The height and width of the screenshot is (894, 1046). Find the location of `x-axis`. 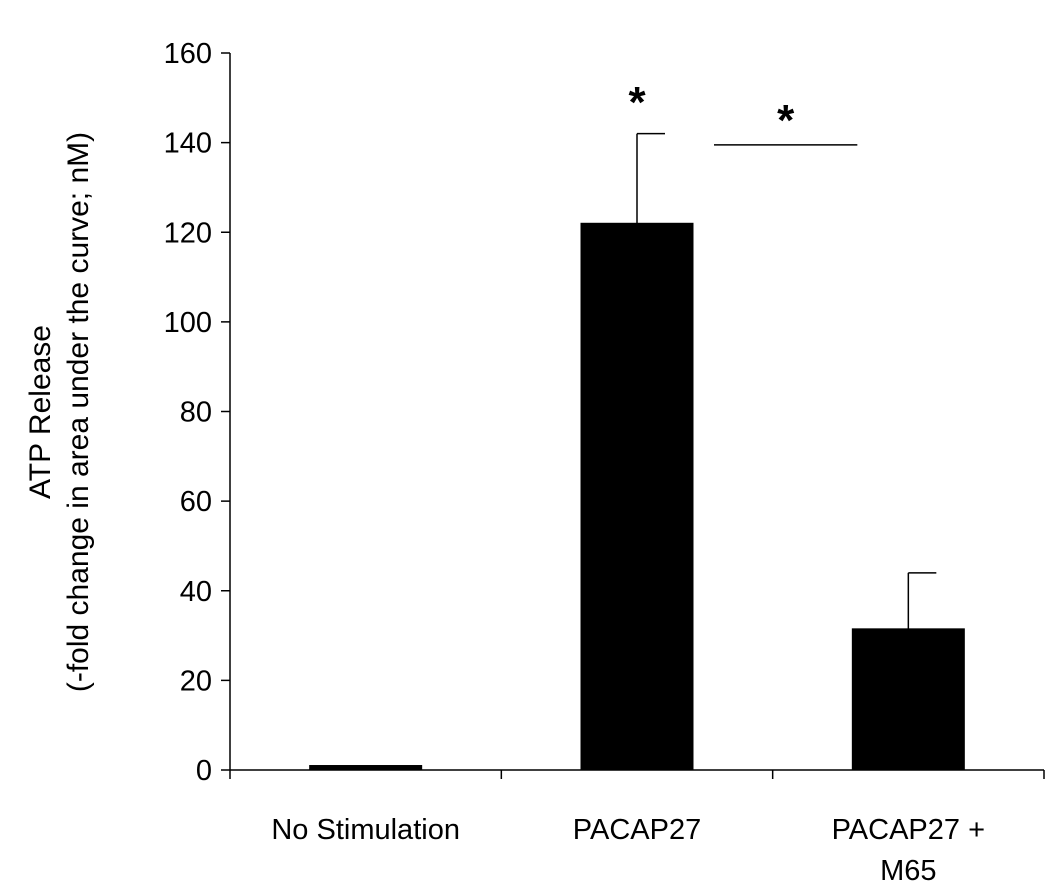

x-axis is located at coordinates (637, 774).